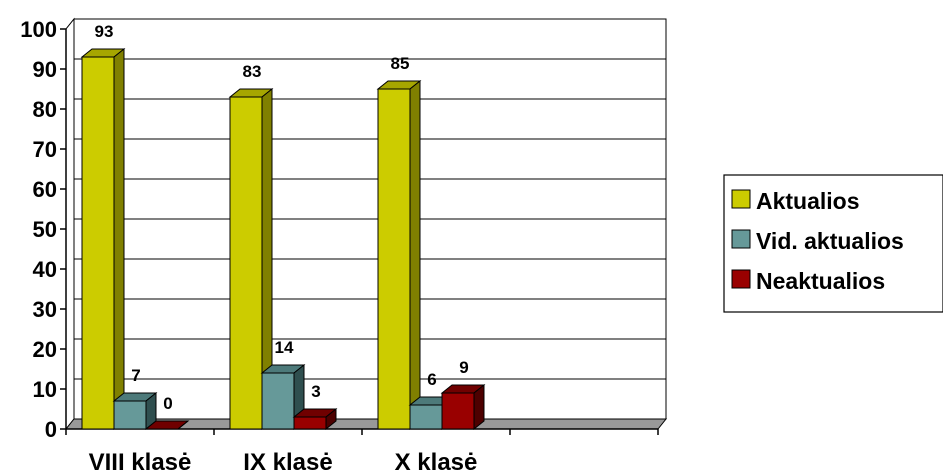  I want to click on y-tick-label: 40, so click(45, 269).